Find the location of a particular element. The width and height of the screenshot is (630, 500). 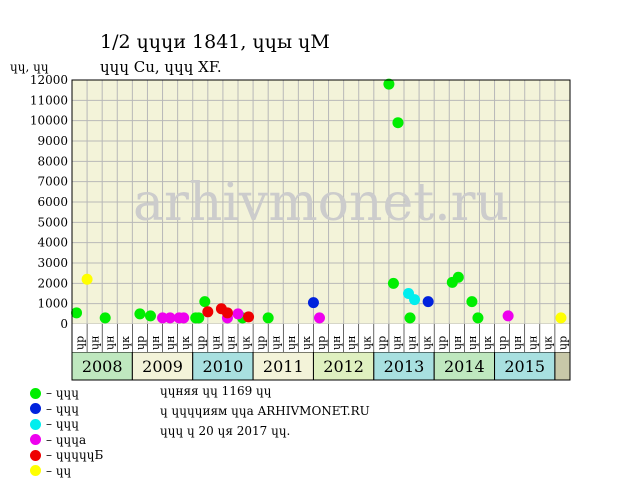

legend-item: – ɥɥ is located at coordinates (50, 471).